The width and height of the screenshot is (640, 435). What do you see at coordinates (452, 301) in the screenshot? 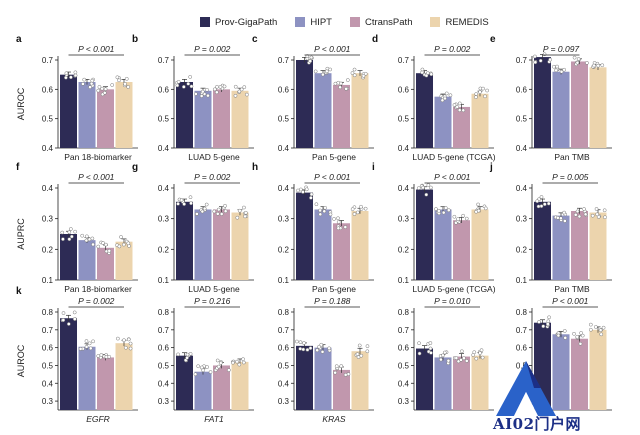
I see `p-value-label: P = 0.010` at bounding box center [452, 301].